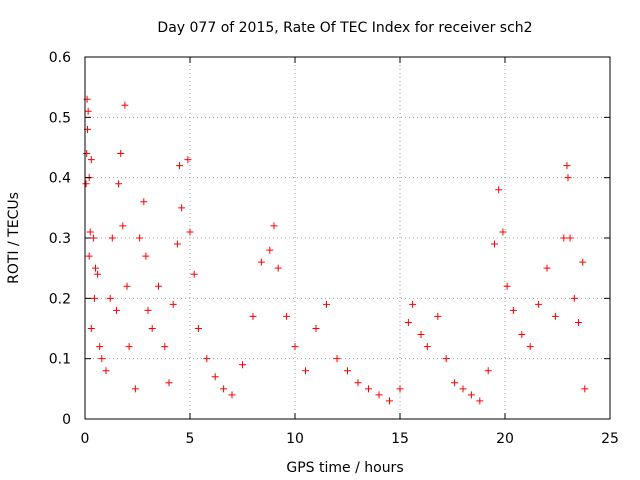  What do you see at coordinates (66, 420) in the screenshot?
I see `y-tick-label: 0` at bounding box center [66, 420].